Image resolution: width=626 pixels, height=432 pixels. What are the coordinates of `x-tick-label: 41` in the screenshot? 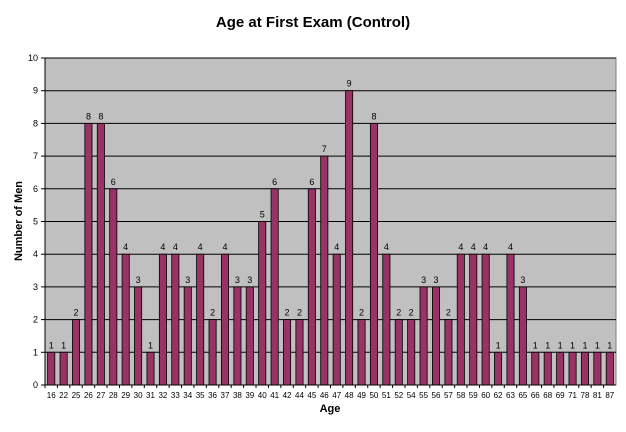 It's located at (274, 395).